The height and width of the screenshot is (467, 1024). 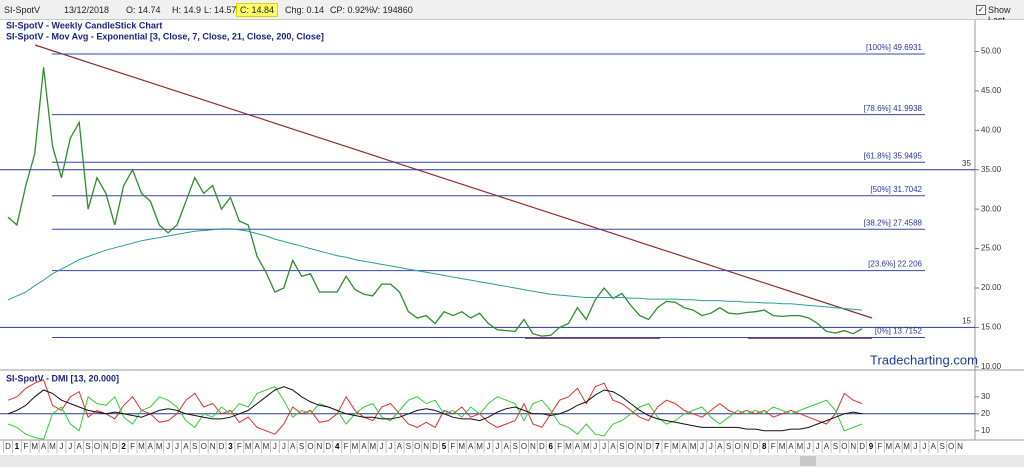 What do you see at coordinates (924, 359) in the screenshot?
I see `watermark: Tradecharting.com` at bounding box center [924, 359].